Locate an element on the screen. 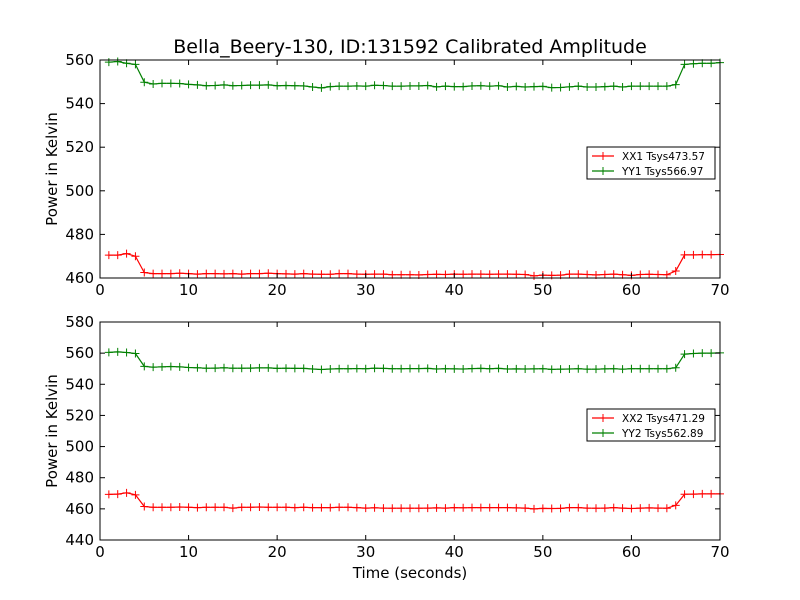 Image resolution: width=800 pixels, height=600 pixels. legend-label: XX1 Tsys473.57 is located at coordinates (663, 157).